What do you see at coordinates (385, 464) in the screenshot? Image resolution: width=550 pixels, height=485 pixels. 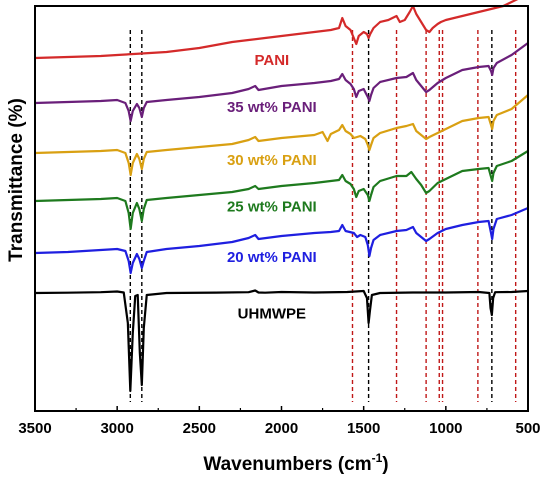 I see `x-axis-title-close: )` at bounding box center [385, 464].